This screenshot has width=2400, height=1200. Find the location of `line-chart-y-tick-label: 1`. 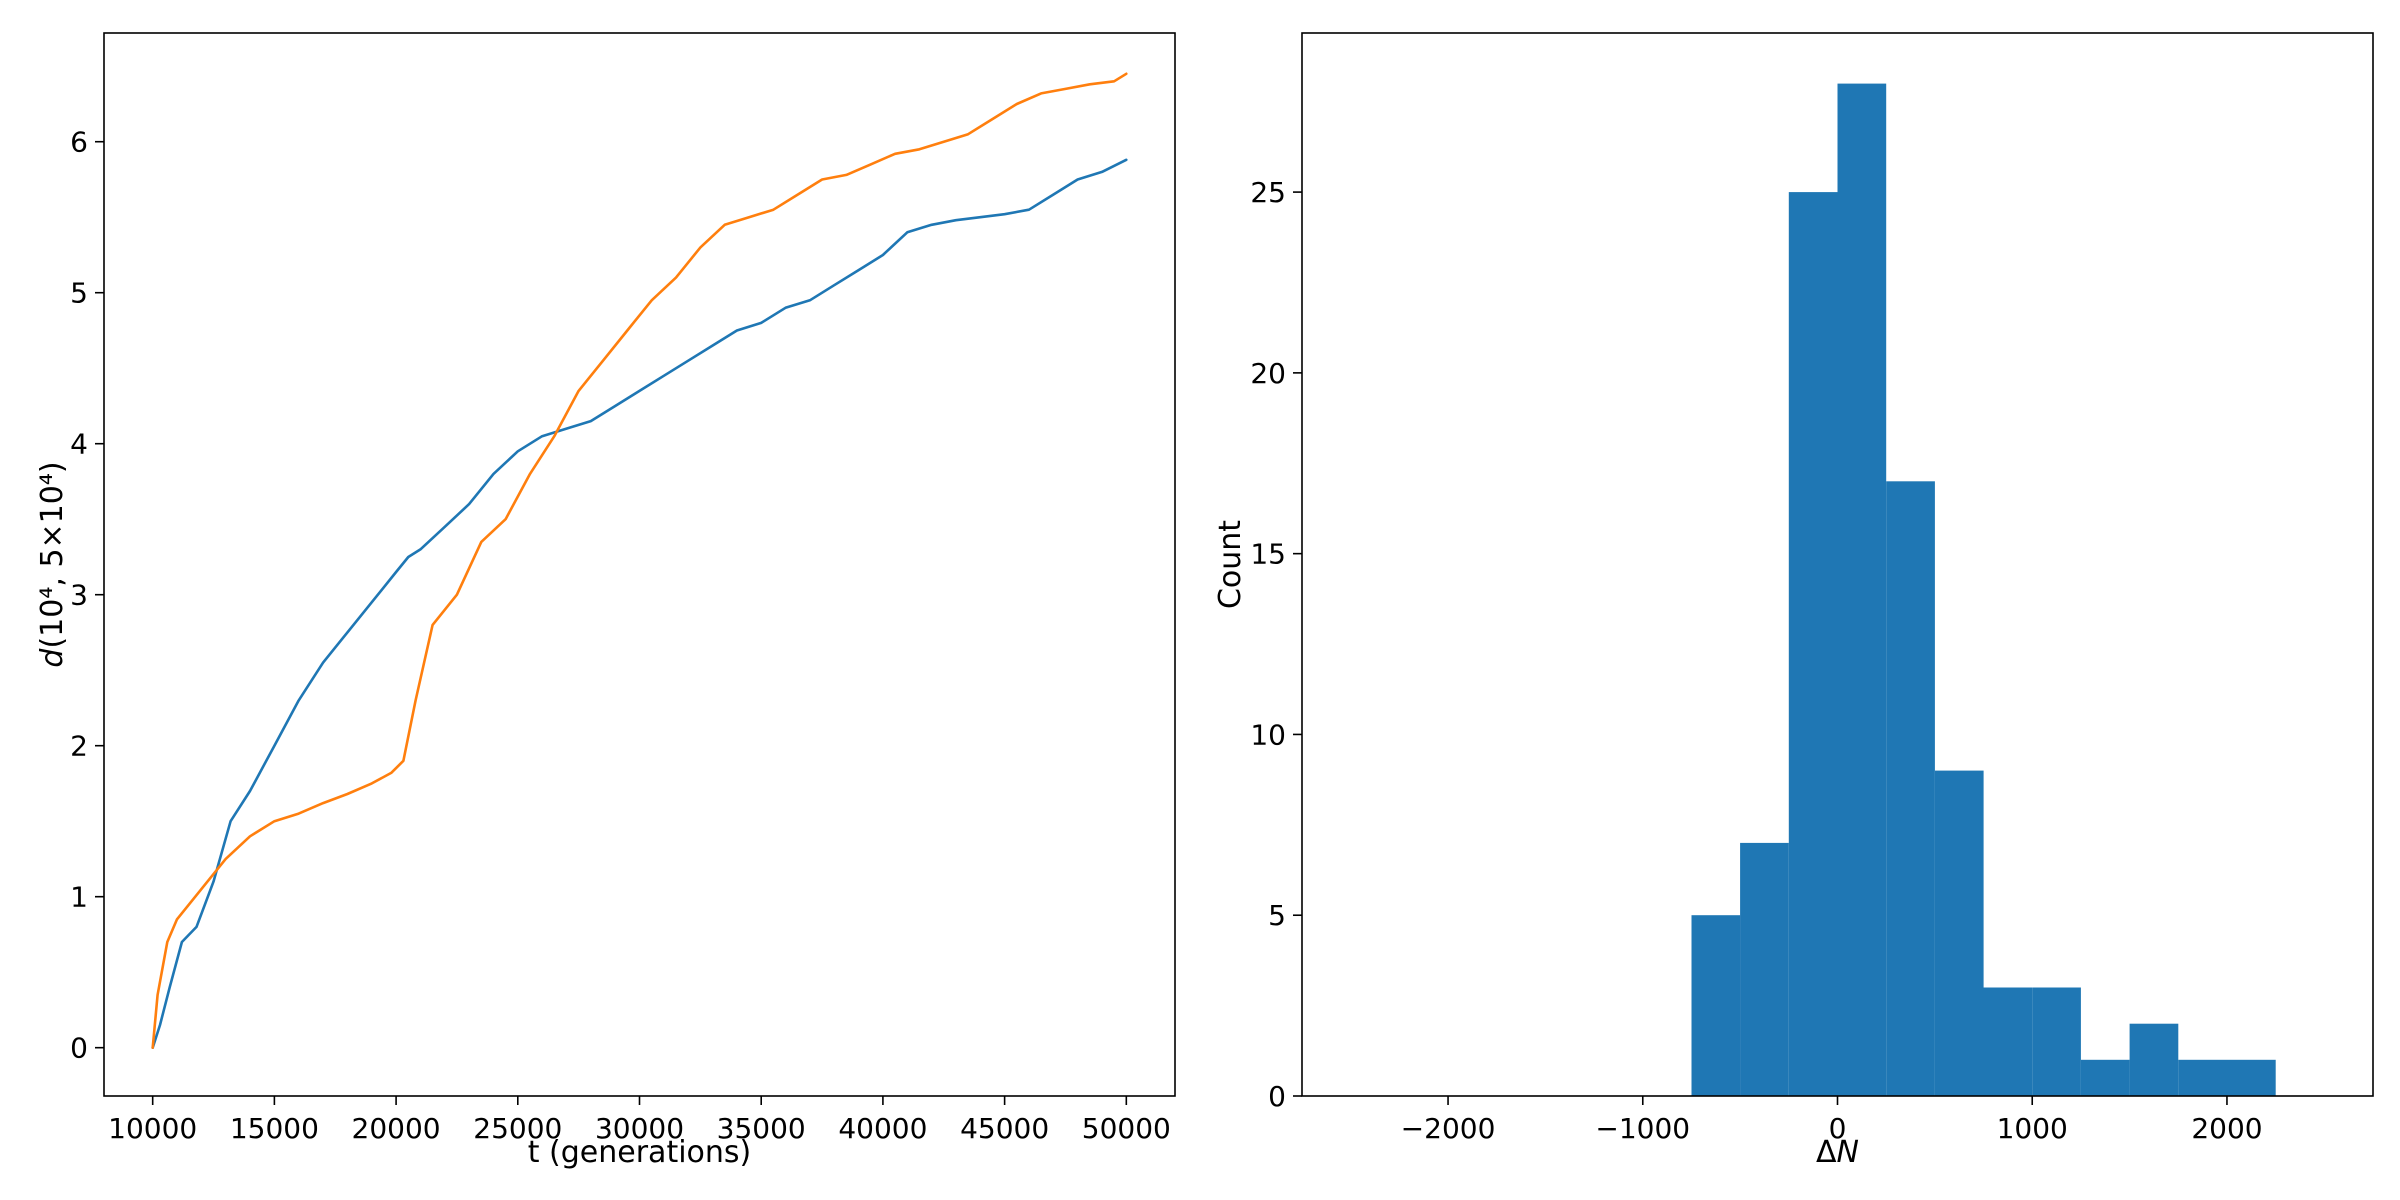

line-chart-y-tick-label: 1 is located at coordinates (79, 897).